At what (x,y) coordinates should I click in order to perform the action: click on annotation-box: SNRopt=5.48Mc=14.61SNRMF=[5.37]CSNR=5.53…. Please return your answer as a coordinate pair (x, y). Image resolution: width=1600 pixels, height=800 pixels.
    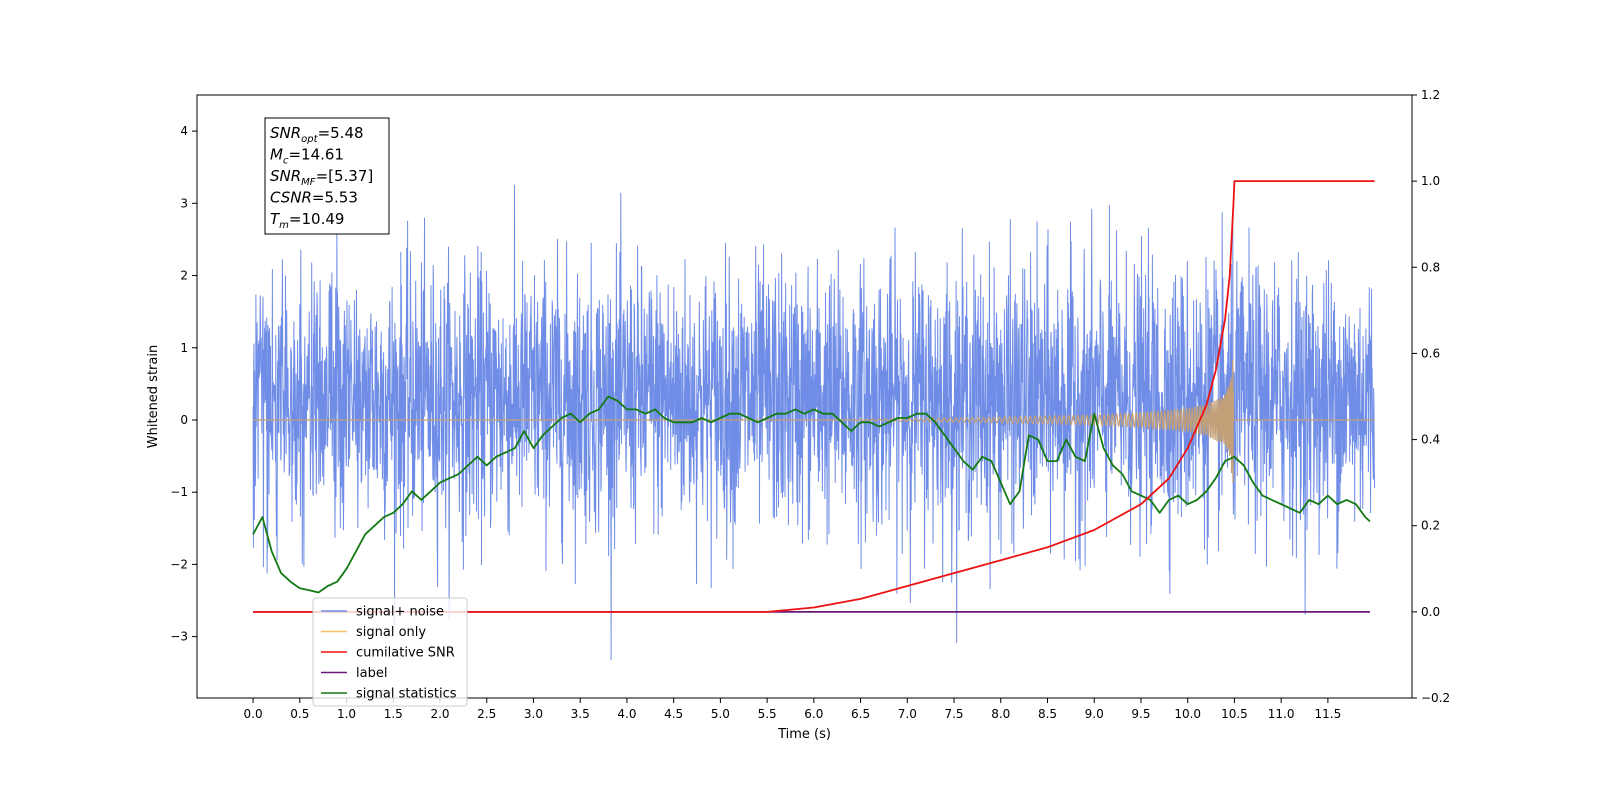
    Looking at the image, I should click on (327, 176).